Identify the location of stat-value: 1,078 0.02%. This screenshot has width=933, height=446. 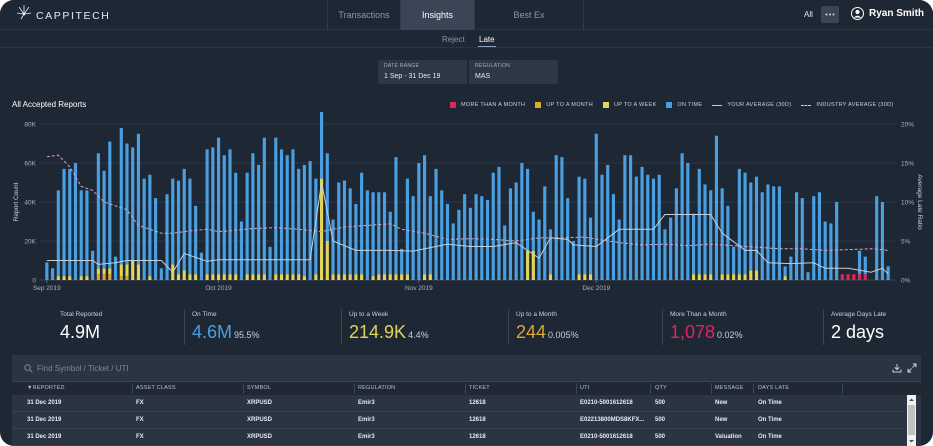
(706, 332).